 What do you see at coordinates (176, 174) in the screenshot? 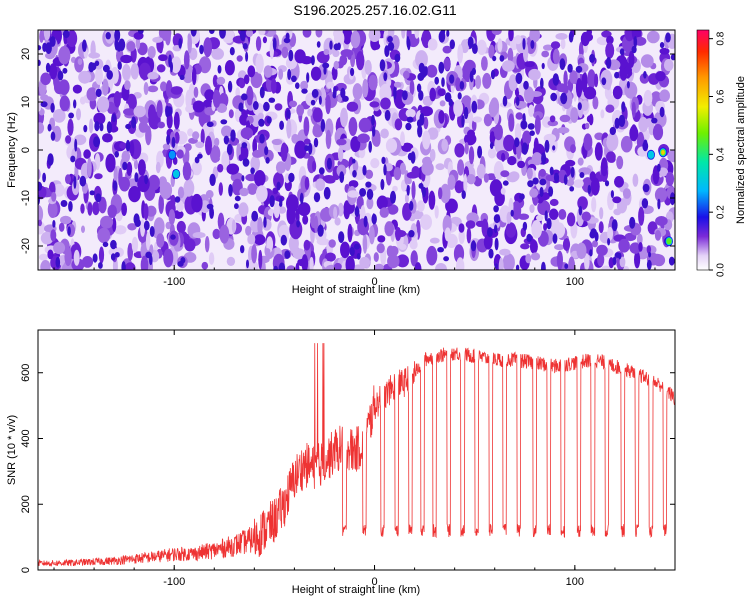
I see `spectrogram-hotspot` at bounding box center [176, 174].